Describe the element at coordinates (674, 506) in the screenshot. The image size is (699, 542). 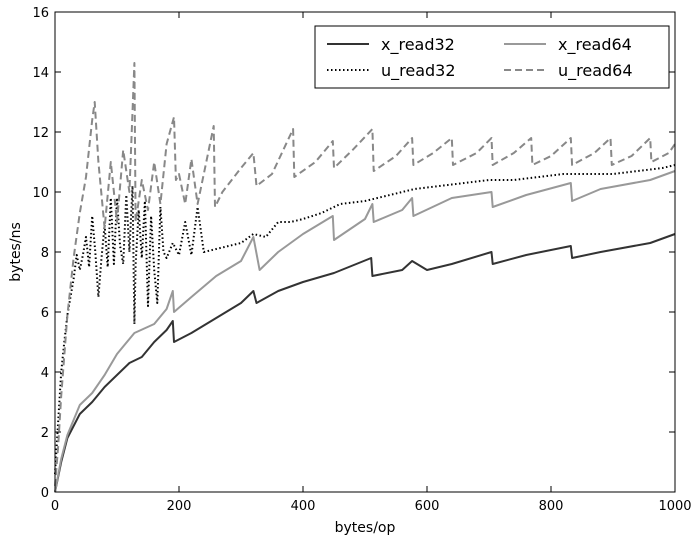
I see `x-tick-label: 1000` at that location.